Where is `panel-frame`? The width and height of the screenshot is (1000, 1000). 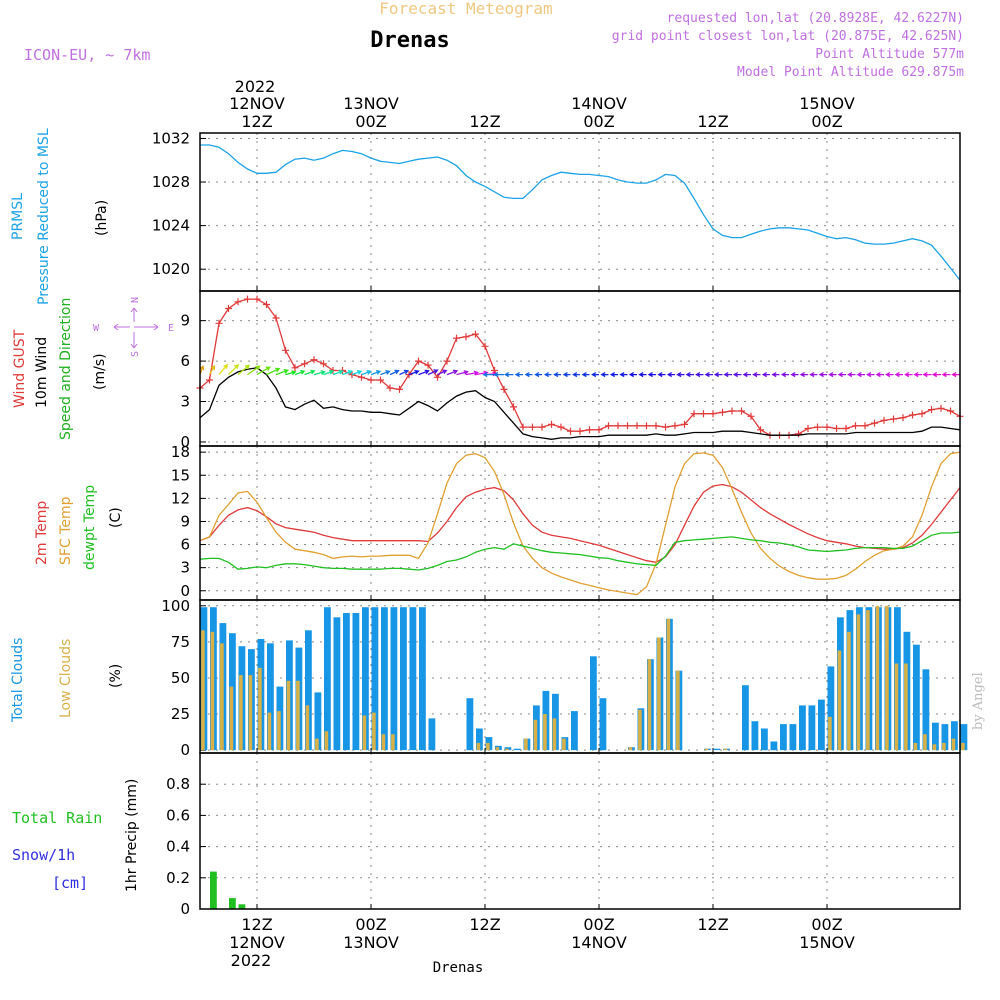 panel-frame is located at coordinates (580, 676).